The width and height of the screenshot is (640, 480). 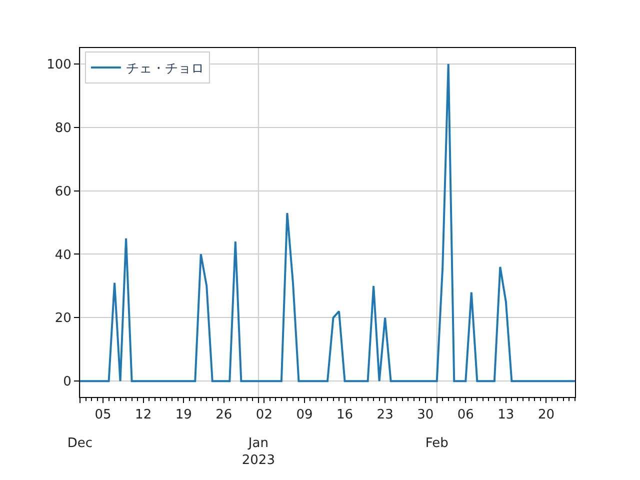 What do you see at coordinates (165, 69) in the screenshot?
I see `legend-label: チェ・チョロ` at bounding box center [165, 69].